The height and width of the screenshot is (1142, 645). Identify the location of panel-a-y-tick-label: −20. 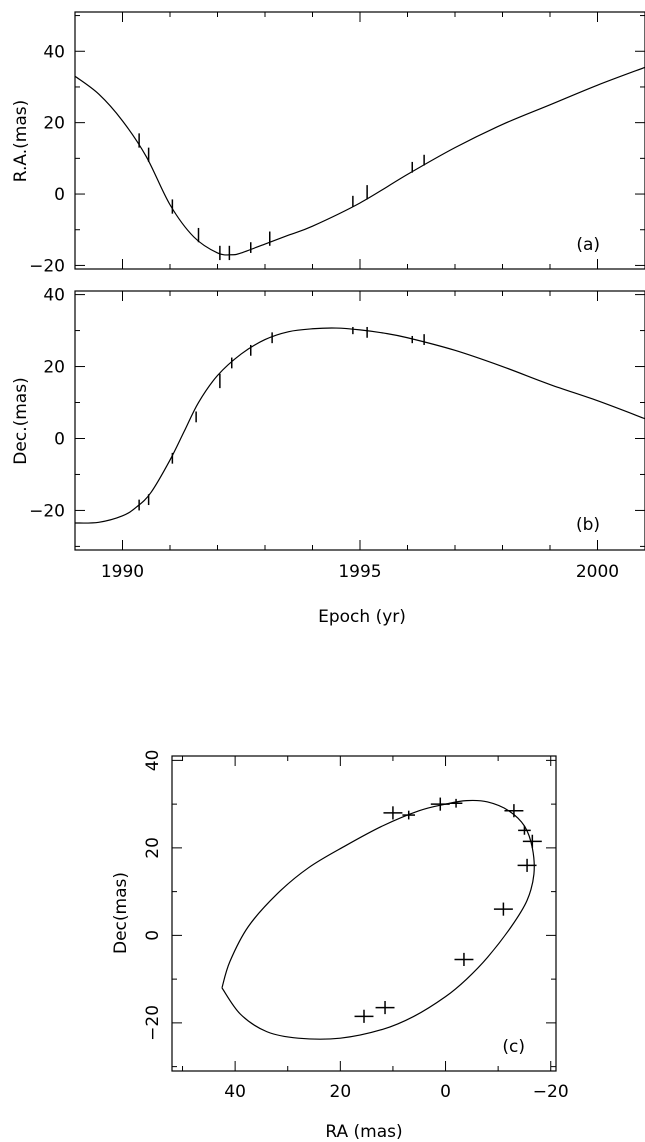
(47, 266).